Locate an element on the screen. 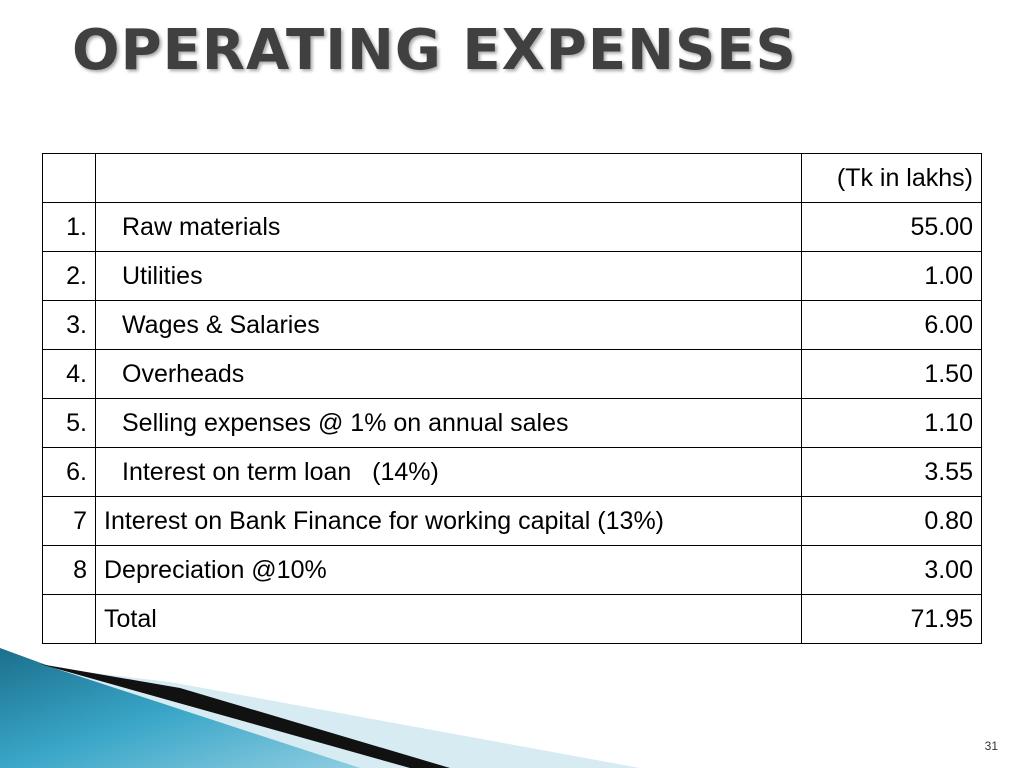 Image resolution: width=1024 pixels, height=768 pixels. row-number: 2. is located at coordinates (69, 276).